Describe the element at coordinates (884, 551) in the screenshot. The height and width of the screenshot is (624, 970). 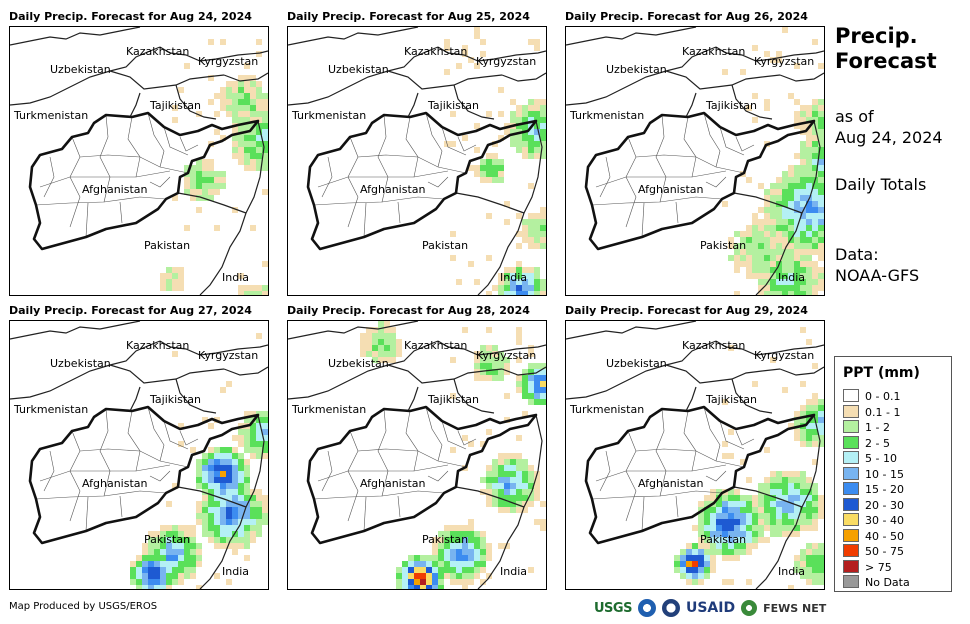
I see `legend-label: 50 - 75` at that location.